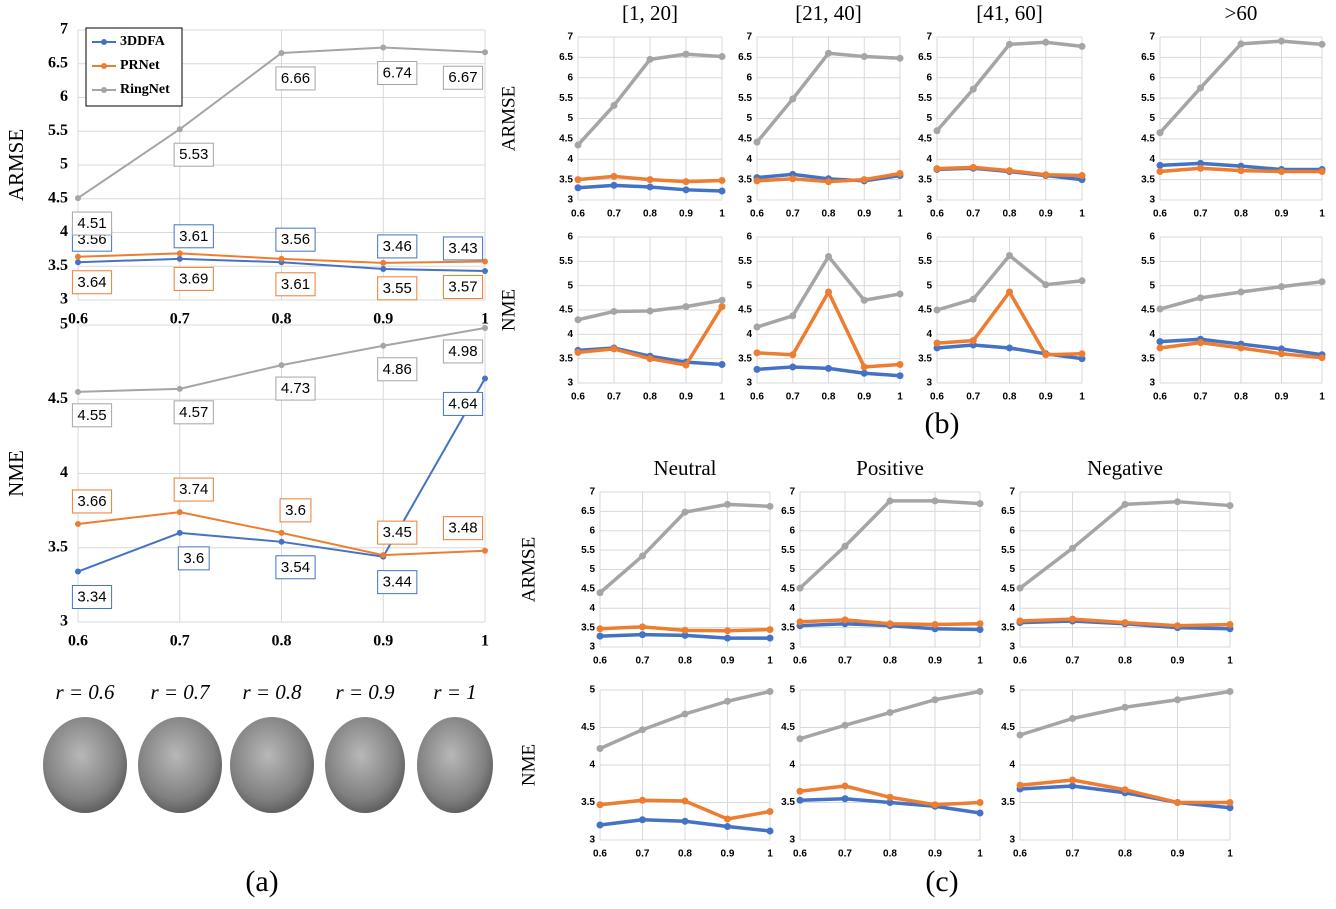 Image resolution: width=1336 pixels, height=909 pixels. I want to click on faces, so click(268, 765).